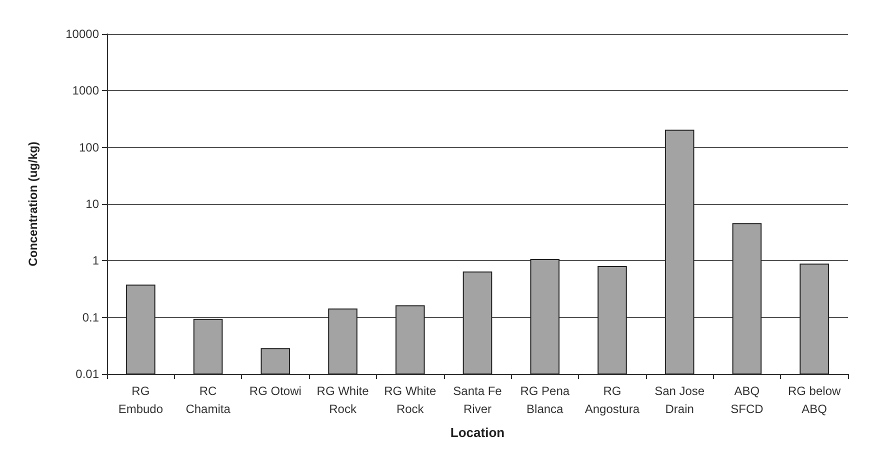 This screenshot has width=881, height=462. I want to click on y-tick-label: 1, so click(96, 261).